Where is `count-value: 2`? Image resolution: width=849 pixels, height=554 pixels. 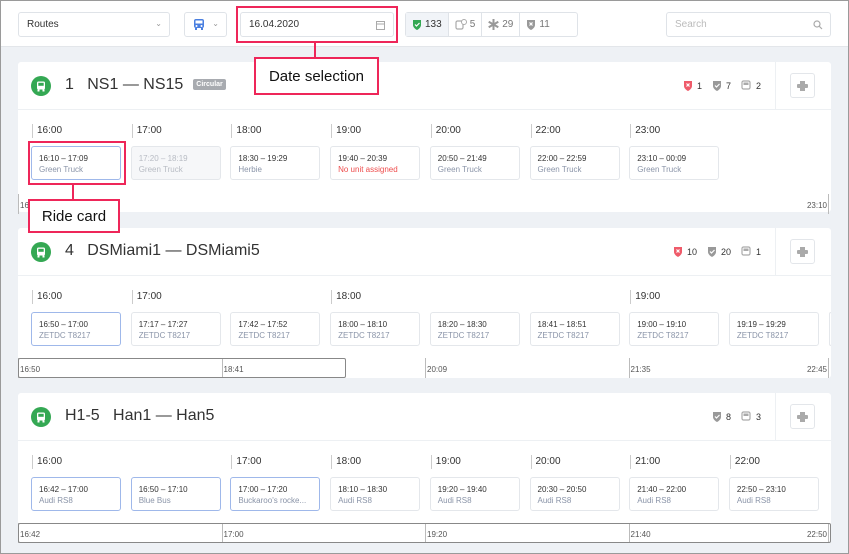 count-value: 2 is located at coordinates (758, 85).